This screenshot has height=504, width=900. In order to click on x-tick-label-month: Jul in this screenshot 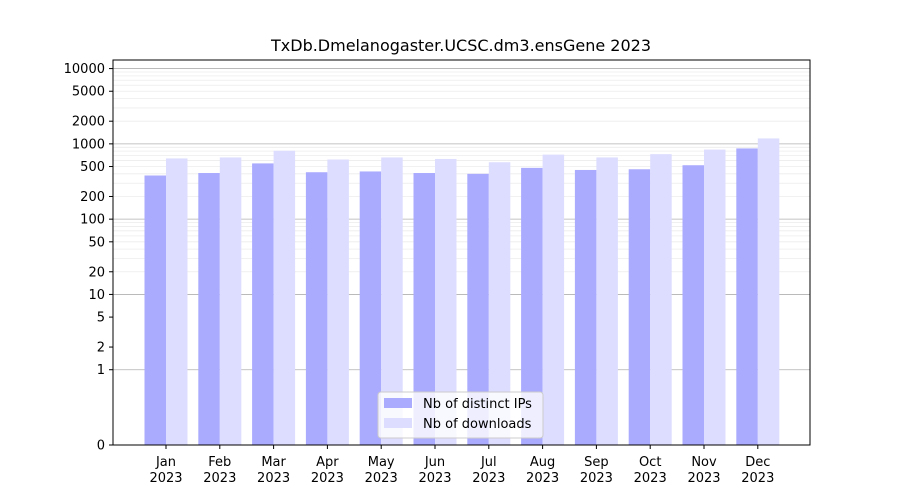, I will do `click(488, 462)`.